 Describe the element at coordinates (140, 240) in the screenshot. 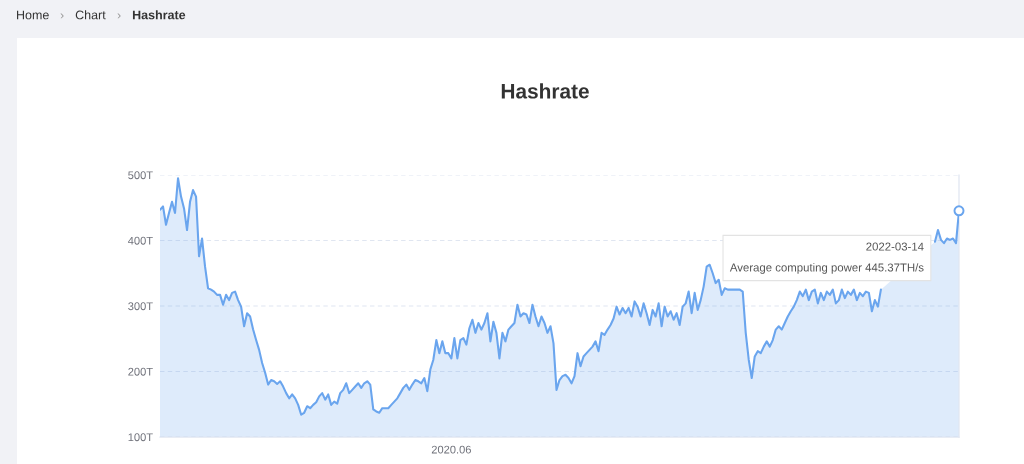

I see `y-tick-label: 400T` at that location.